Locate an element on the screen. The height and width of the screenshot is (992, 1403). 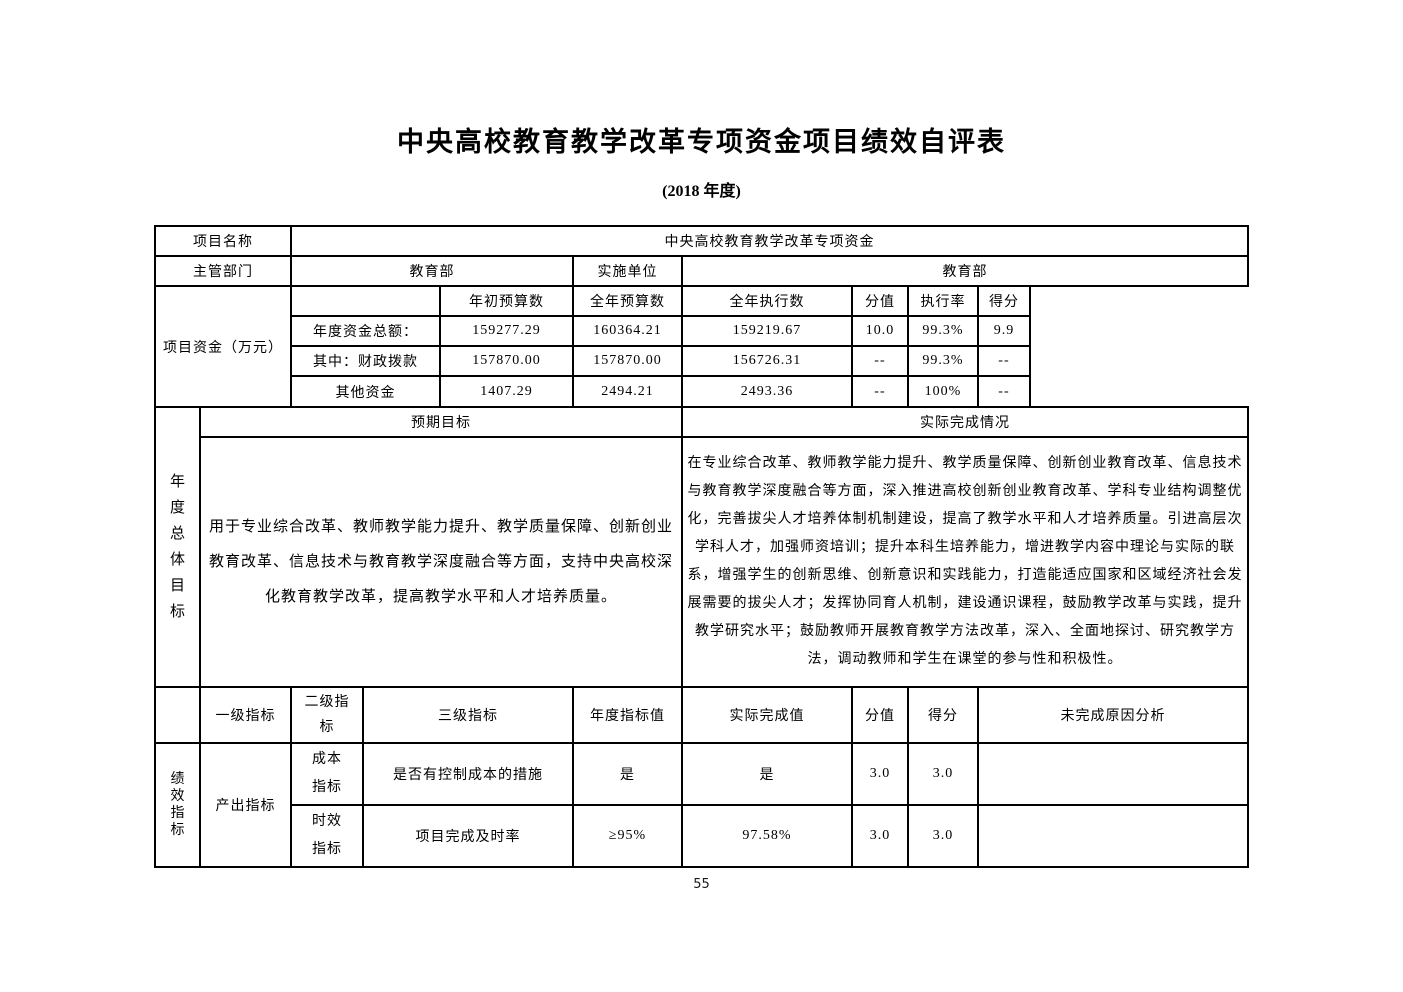
department-row: 主管部门 教育部 实施单位 教育部 is located at coordinates (701, 271).